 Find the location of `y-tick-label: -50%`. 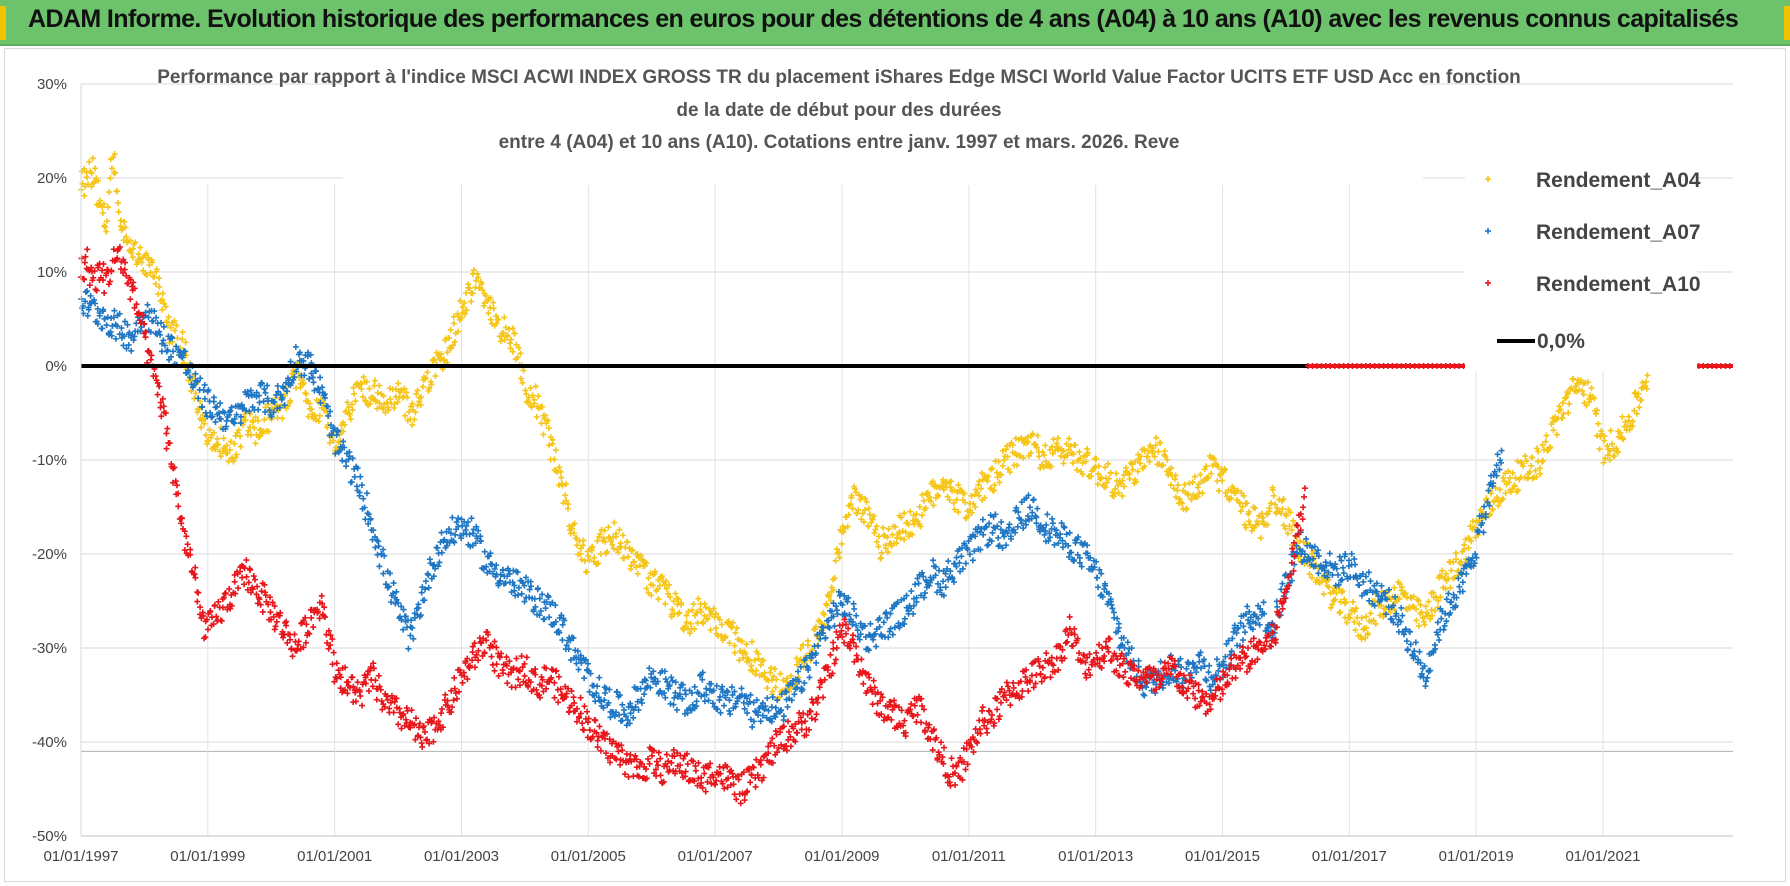

y-tick-label: -50% is located at coordinates (49, 836).